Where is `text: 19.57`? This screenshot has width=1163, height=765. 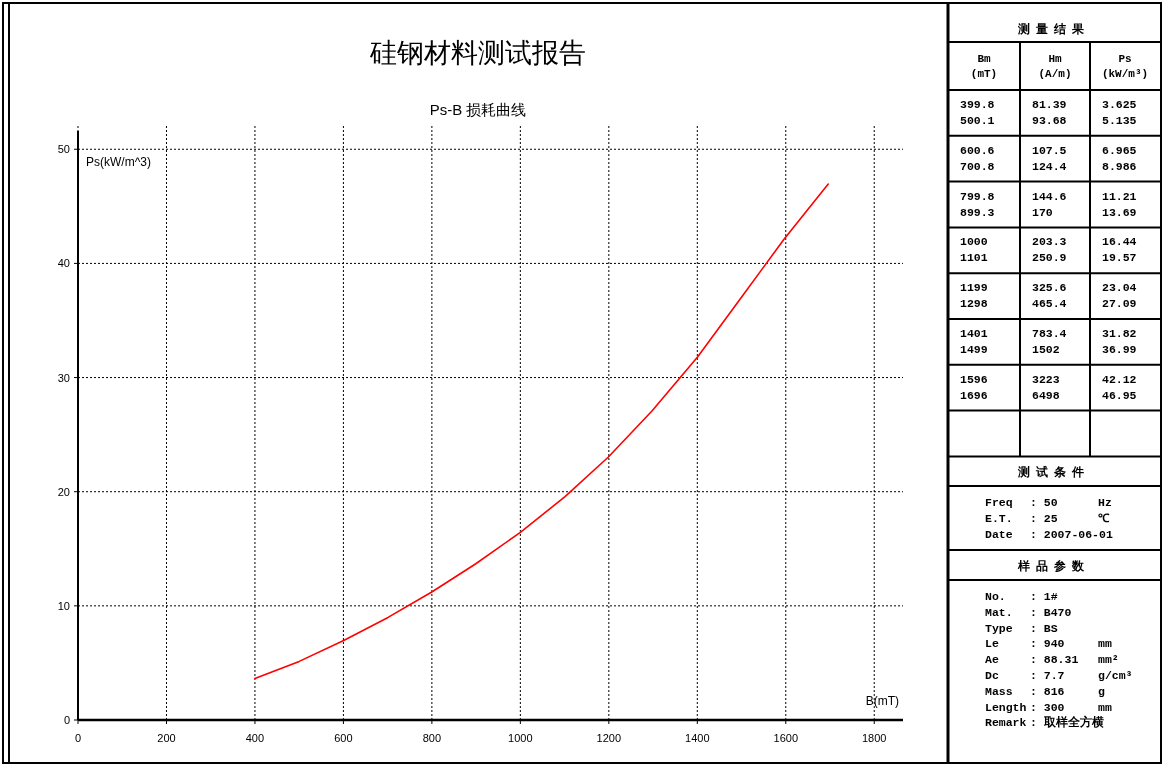
text: 19.57 is located at coordinates (1119, 258).